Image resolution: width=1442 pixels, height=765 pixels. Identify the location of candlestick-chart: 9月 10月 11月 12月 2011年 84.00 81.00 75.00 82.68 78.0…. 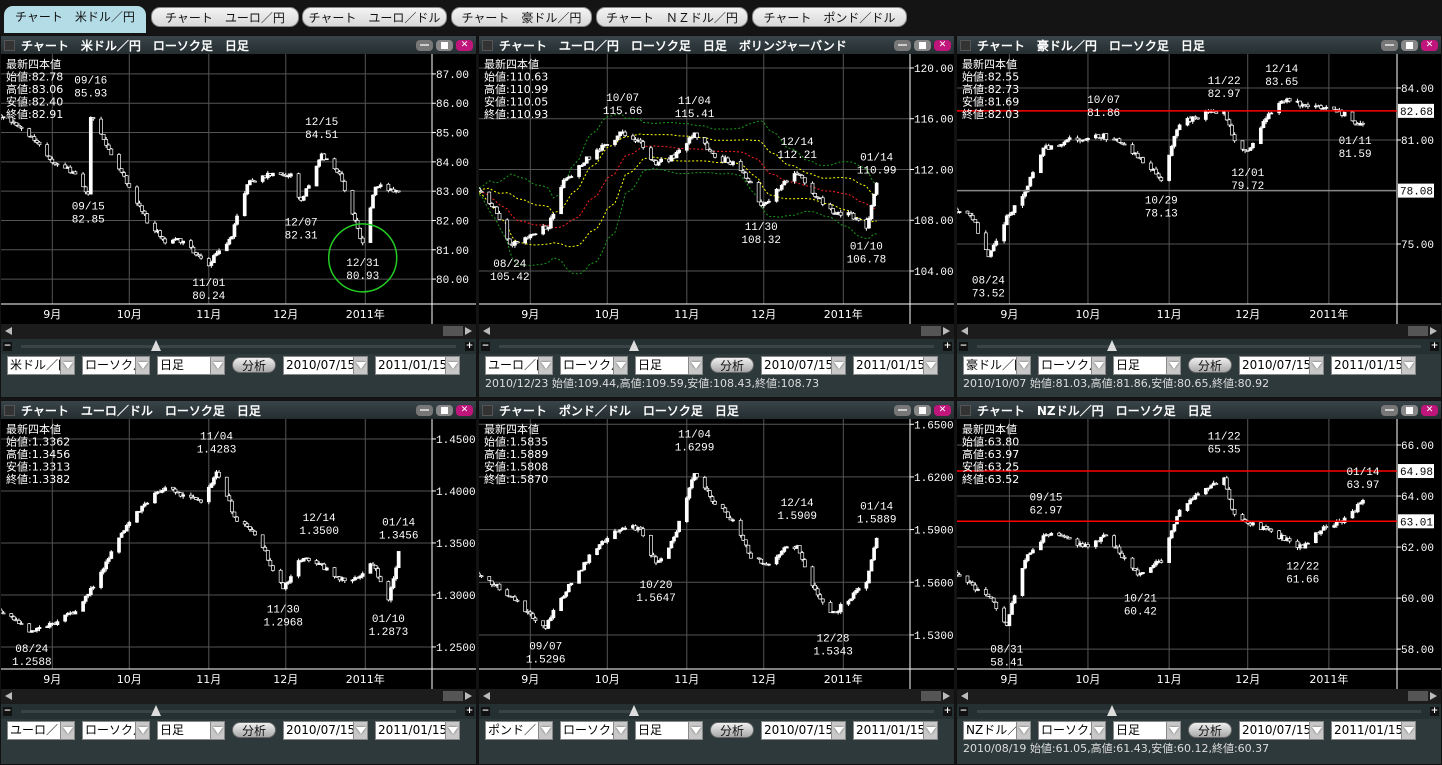
(1199, 189).